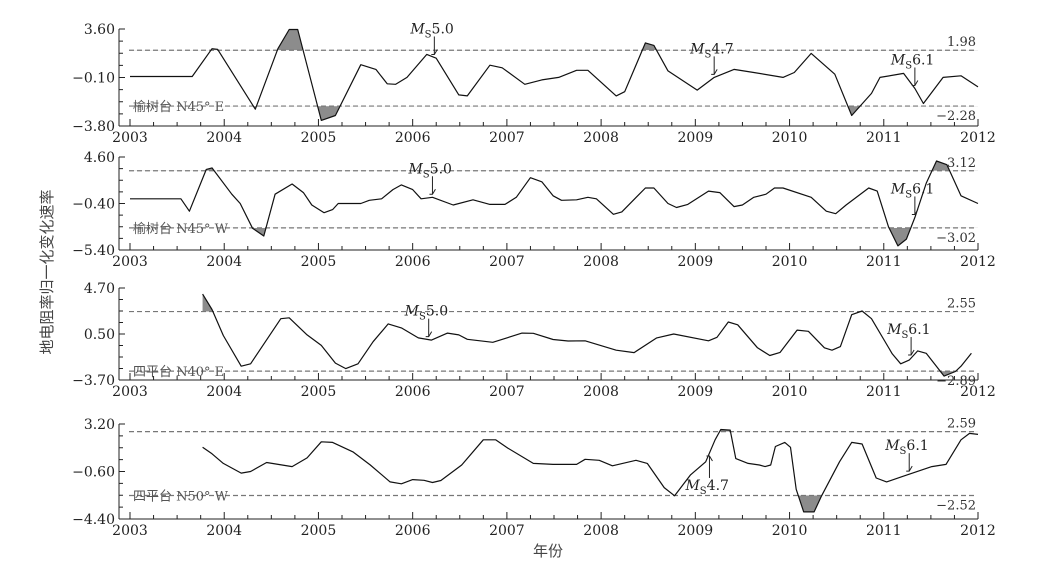 This screenshot has width=1047, height=574. I want to click on station-label: 四平台 N50° W, so click(181, 497).